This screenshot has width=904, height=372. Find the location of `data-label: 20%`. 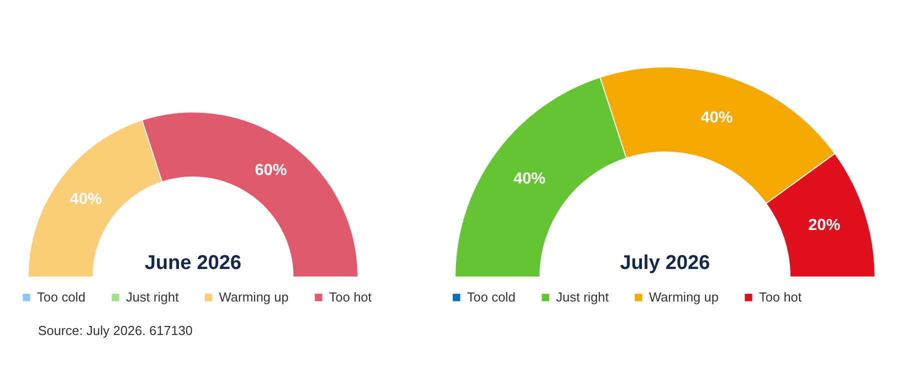

data-label: 20% is located at coordinates (824, 225).